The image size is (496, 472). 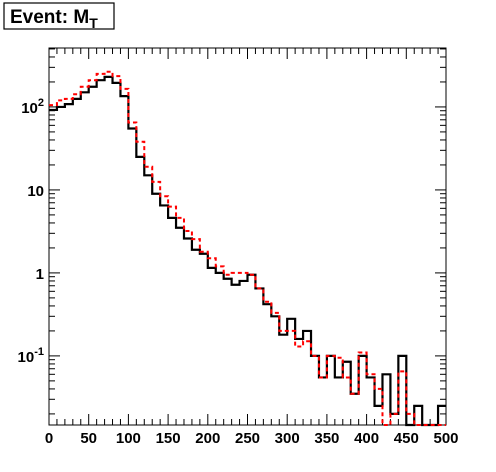 What do you see at coordinates (287, 438) in the screenshot?
I see `x-tick-label: 300` at bounding box center [287, 438].